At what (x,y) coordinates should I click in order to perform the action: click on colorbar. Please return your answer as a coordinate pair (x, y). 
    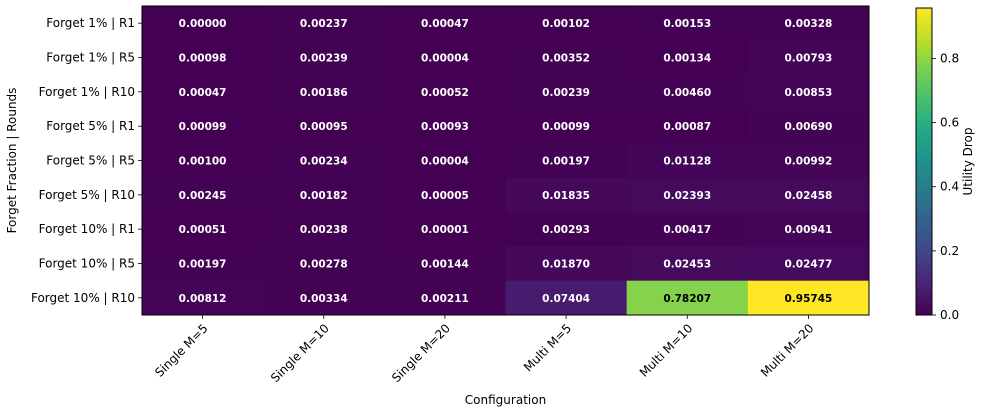
    Looking at the image, I should click on (924, 161).